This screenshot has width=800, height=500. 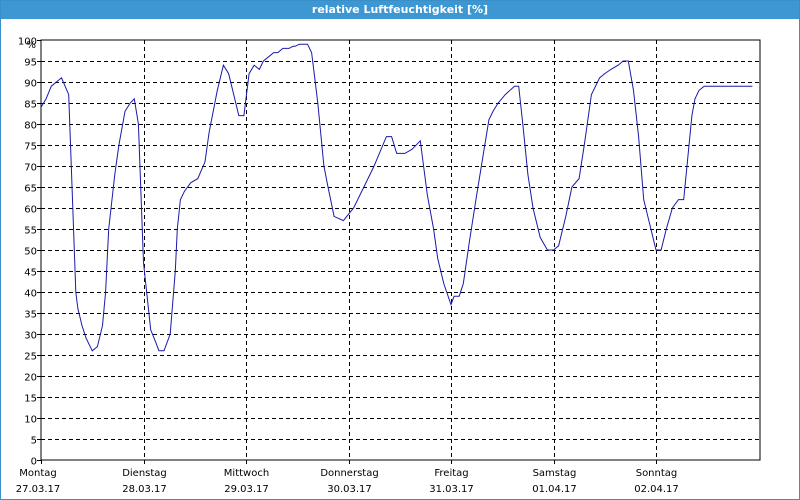 I want to click on y-tick-label: 90, so click(x=30, y=84).